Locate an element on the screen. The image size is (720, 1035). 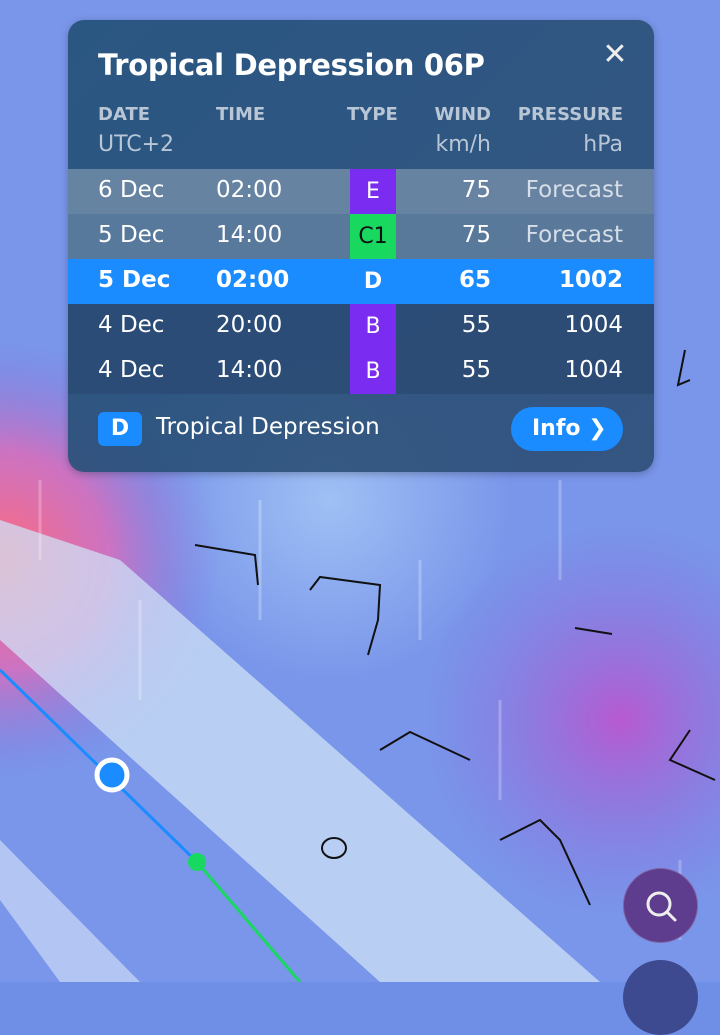
table-row: 5 Dec 14:00 C1 75 Forecast is located at coordinates (361, 236).